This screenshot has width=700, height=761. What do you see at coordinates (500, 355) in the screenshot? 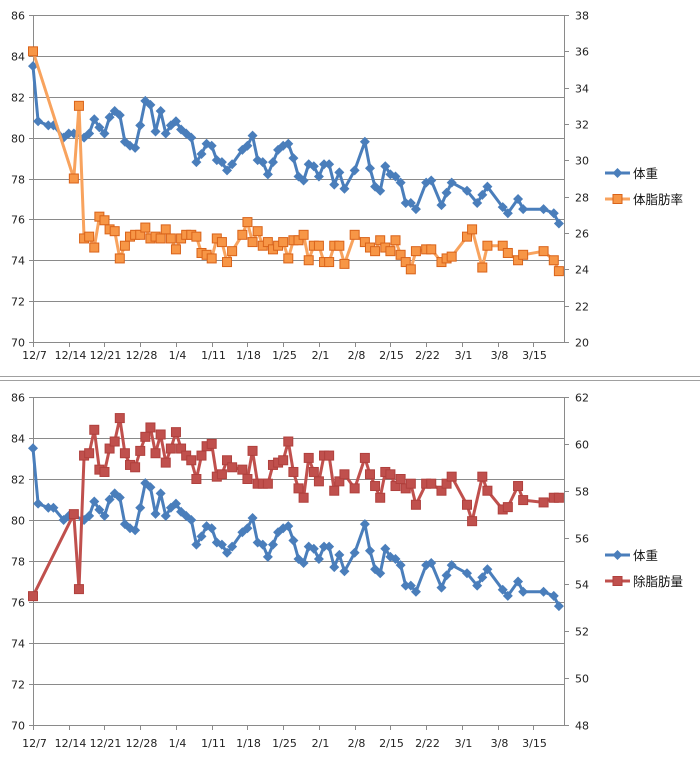
I see `x-tick-label: 3/8` at bounding box center [500, 355].